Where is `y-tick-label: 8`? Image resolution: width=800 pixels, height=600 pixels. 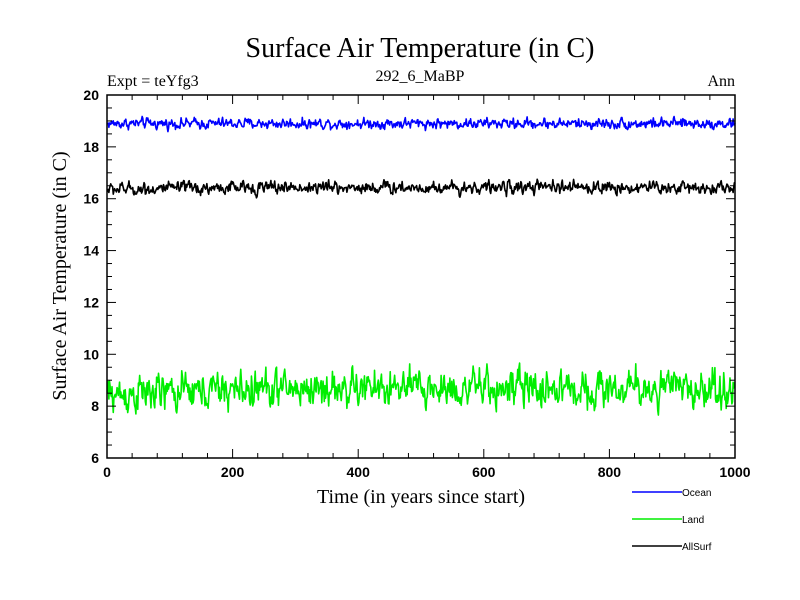 y-tick-label: 8 is located at coordinates (95, 406).